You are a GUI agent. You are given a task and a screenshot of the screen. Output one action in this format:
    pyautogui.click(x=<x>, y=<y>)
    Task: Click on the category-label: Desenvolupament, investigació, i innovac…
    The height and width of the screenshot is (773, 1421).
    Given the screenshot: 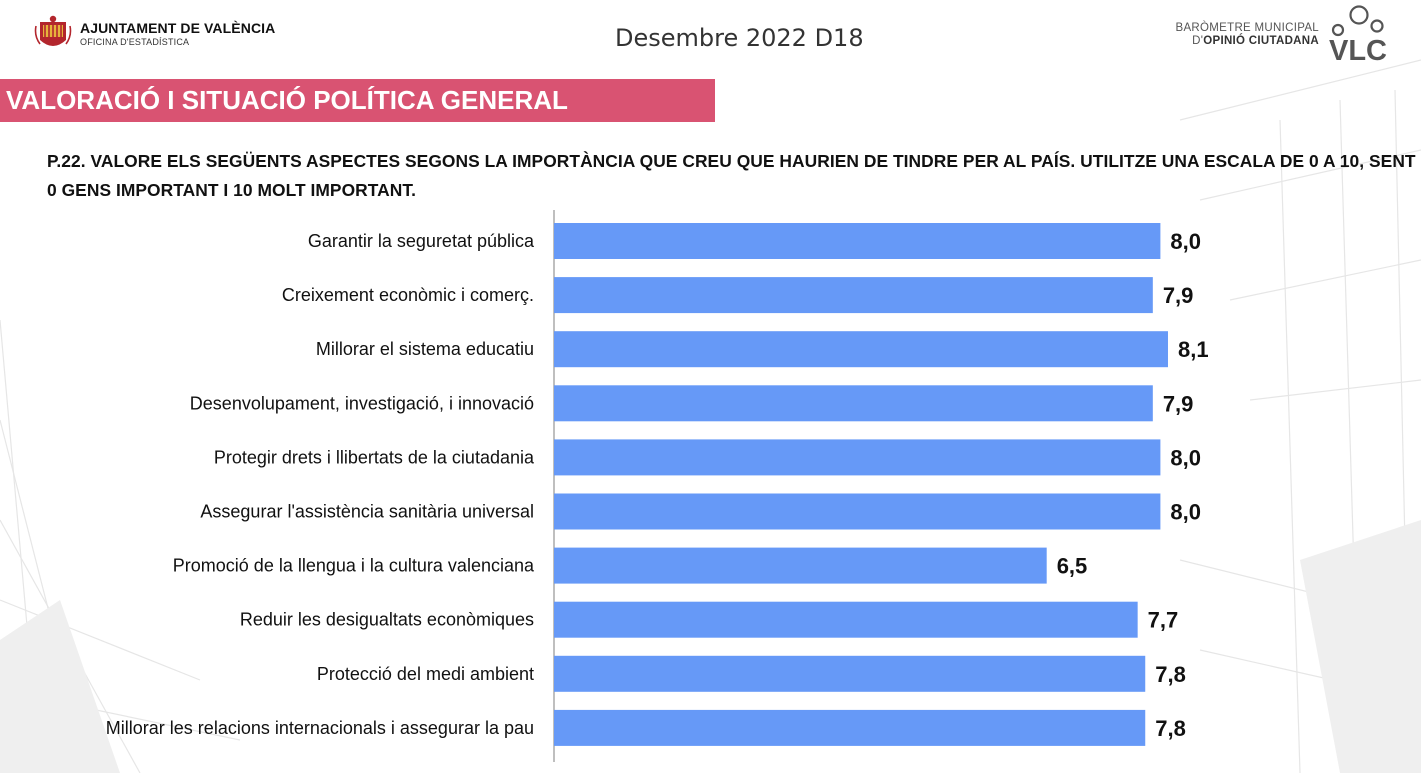 What is the action you would take?
    pyautogui.click(x=362, y=403)
    